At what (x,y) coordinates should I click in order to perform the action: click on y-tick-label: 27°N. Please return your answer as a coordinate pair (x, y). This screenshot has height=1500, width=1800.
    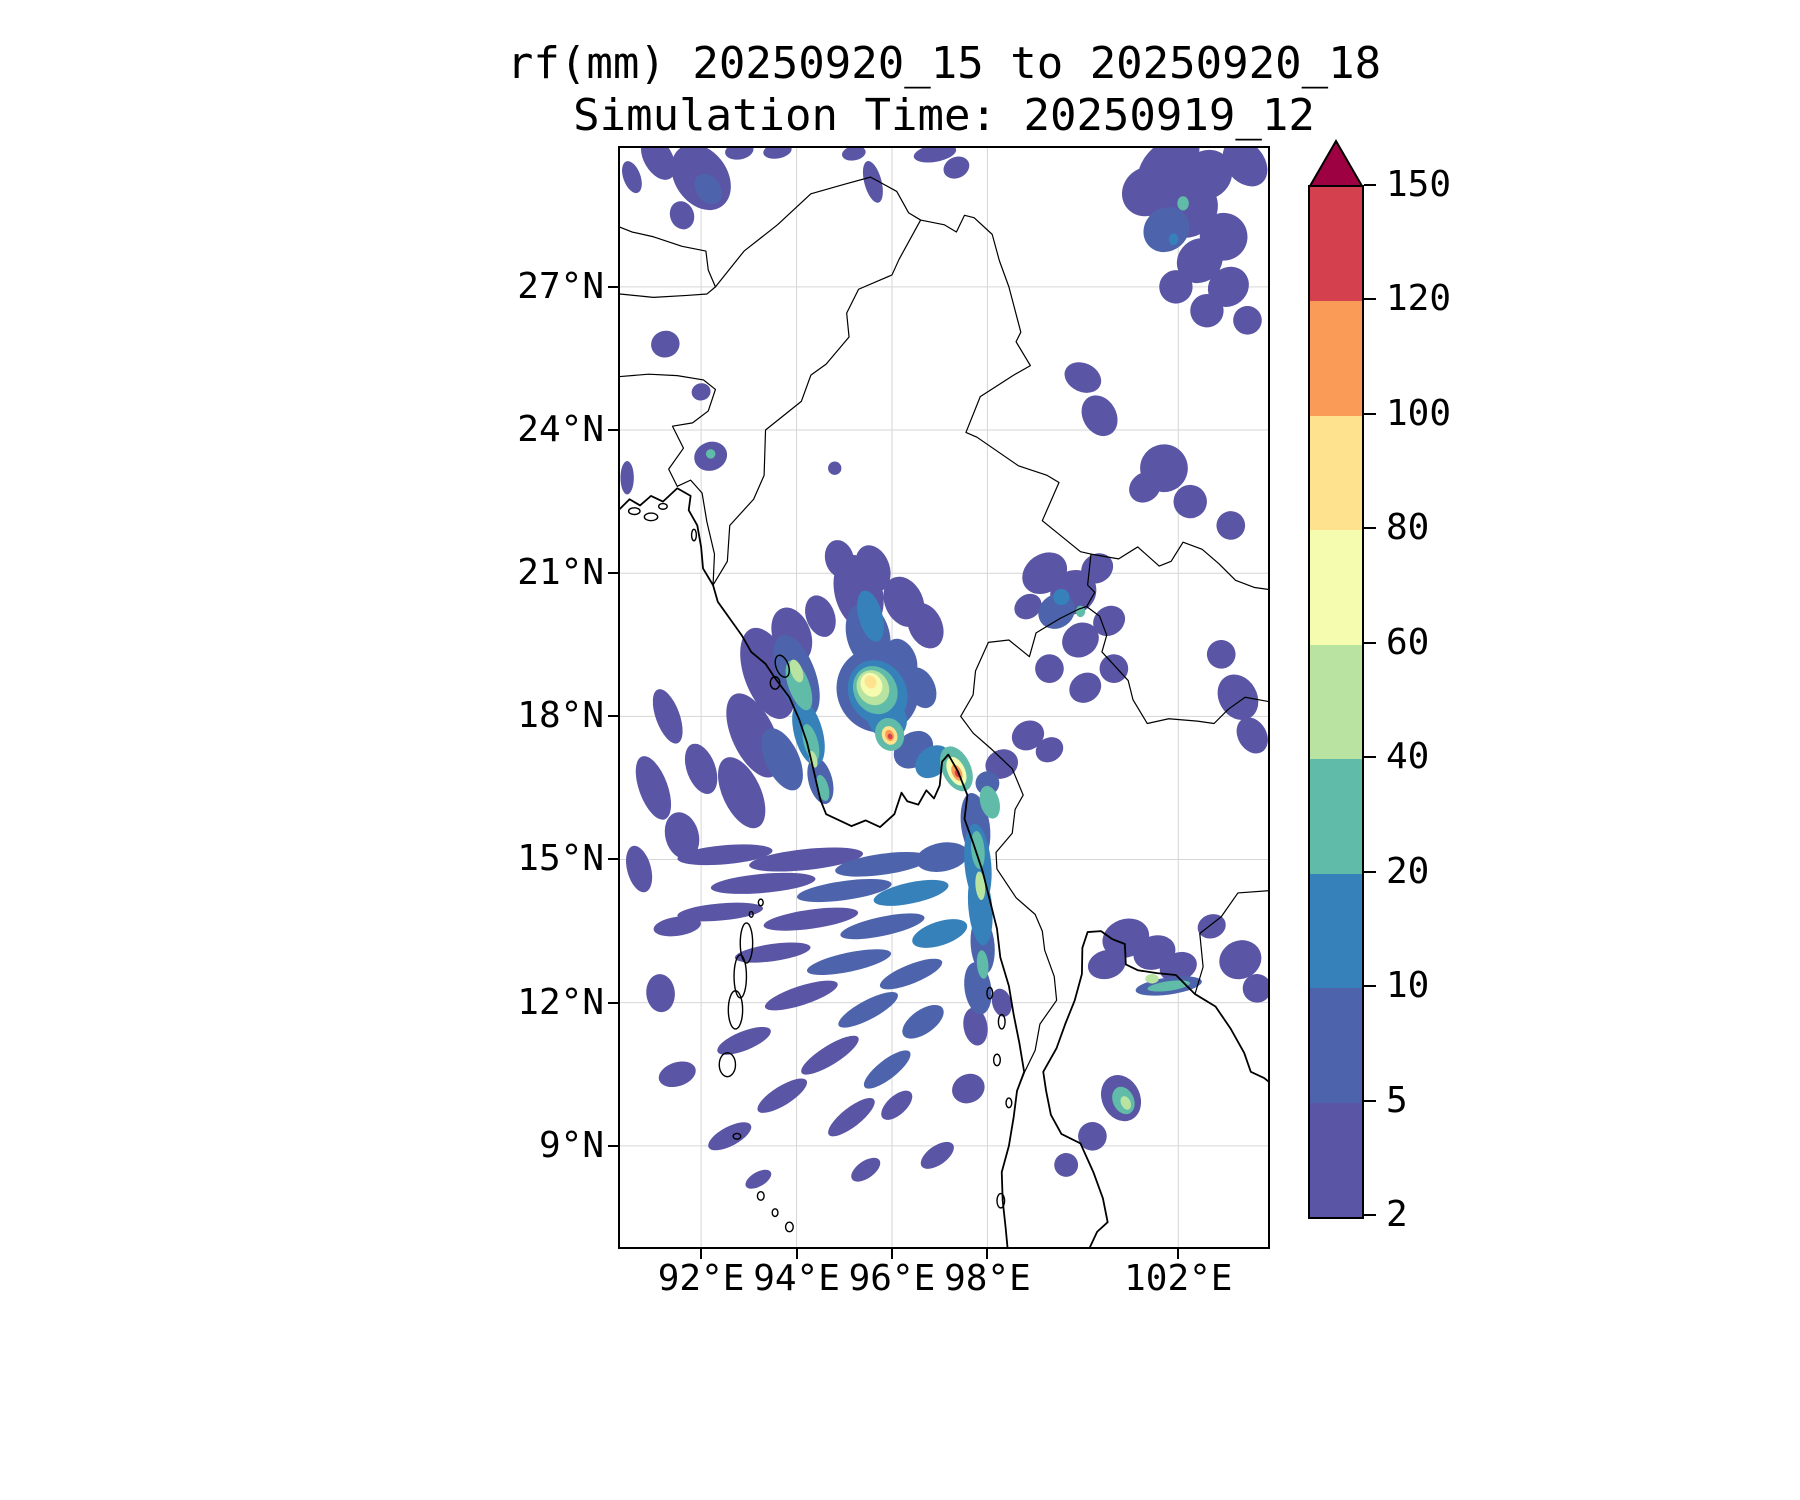
    Looking at the image, I should click on (560, 286).